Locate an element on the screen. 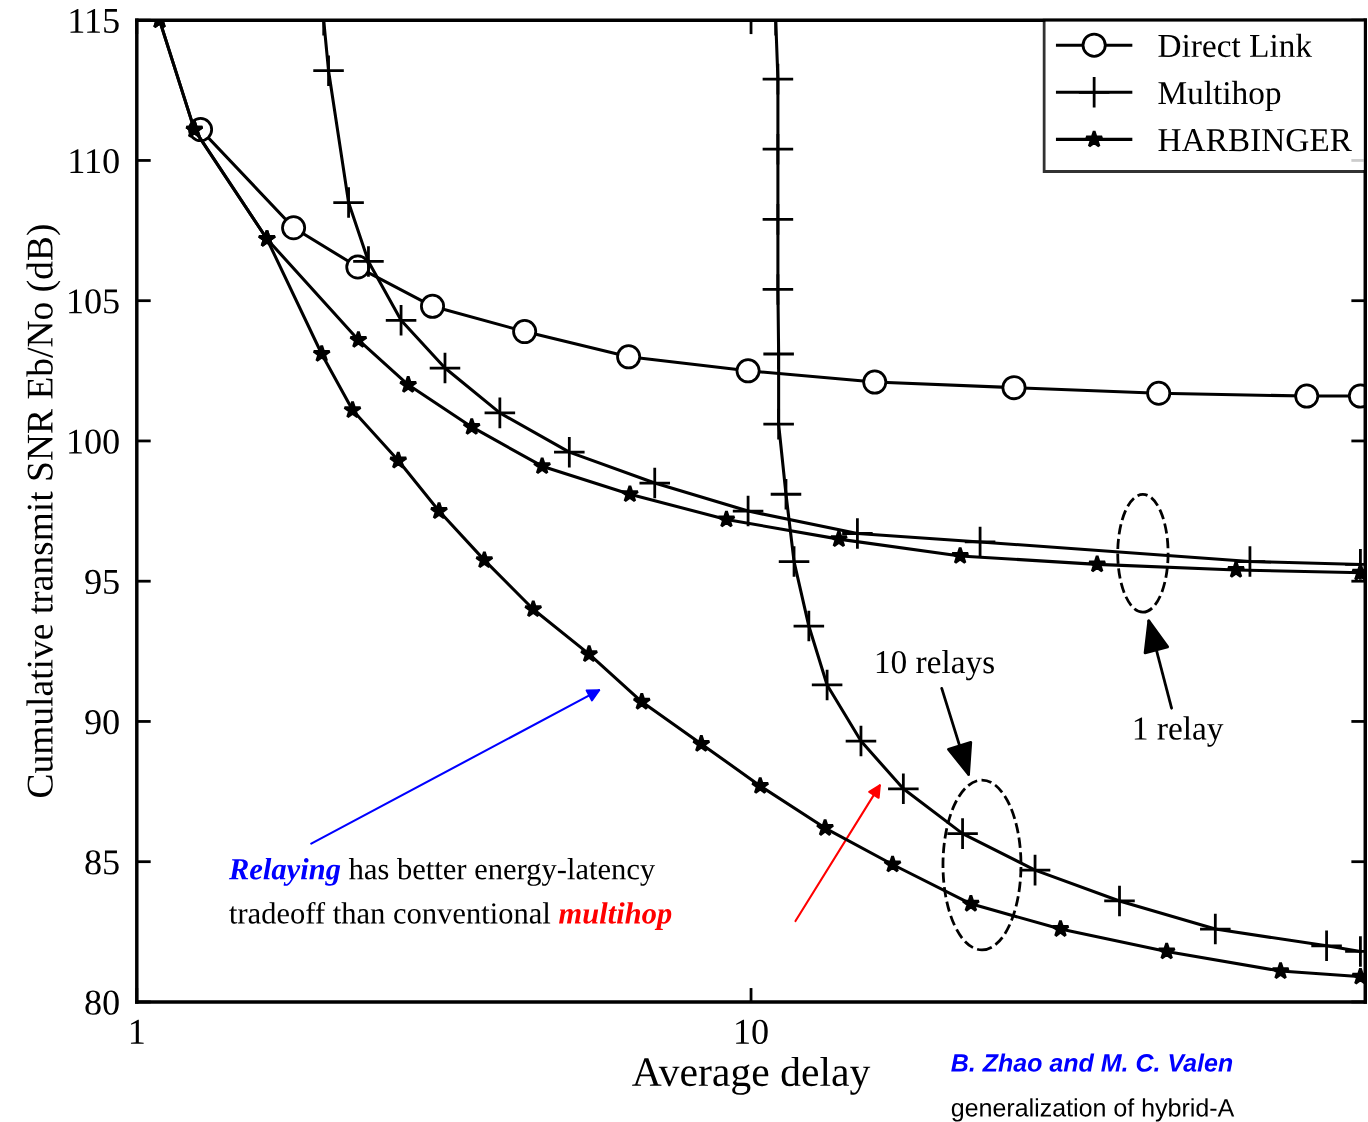  x-tick-label: 1 is located at coordinates (137, 1031).